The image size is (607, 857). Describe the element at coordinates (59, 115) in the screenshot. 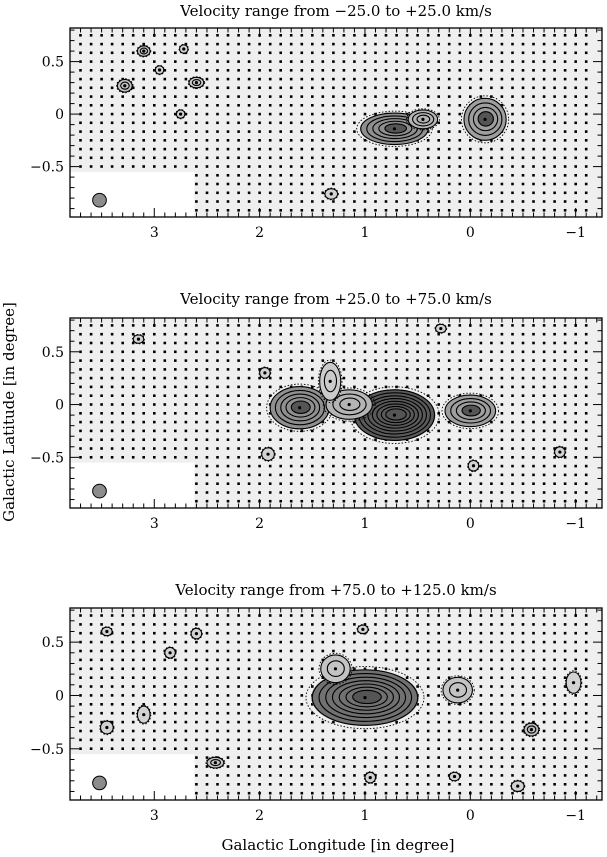

I see `y-tick-label: 0` at that location.